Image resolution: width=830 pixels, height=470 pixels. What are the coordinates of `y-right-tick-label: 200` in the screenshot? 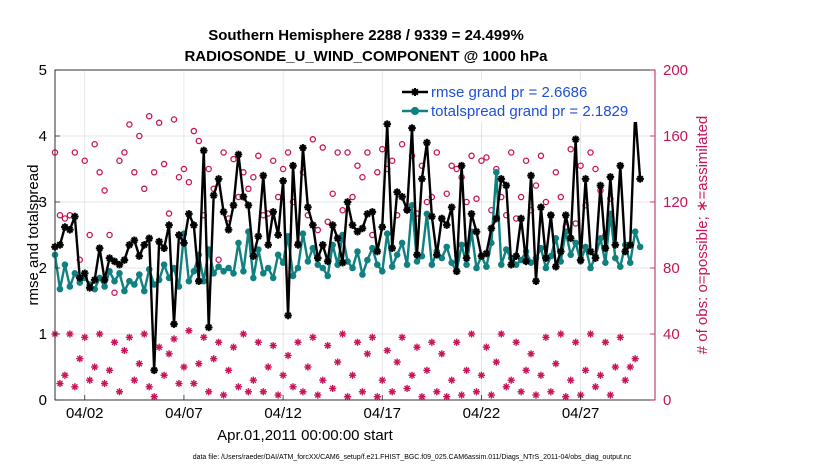 It's located at (675, 70).